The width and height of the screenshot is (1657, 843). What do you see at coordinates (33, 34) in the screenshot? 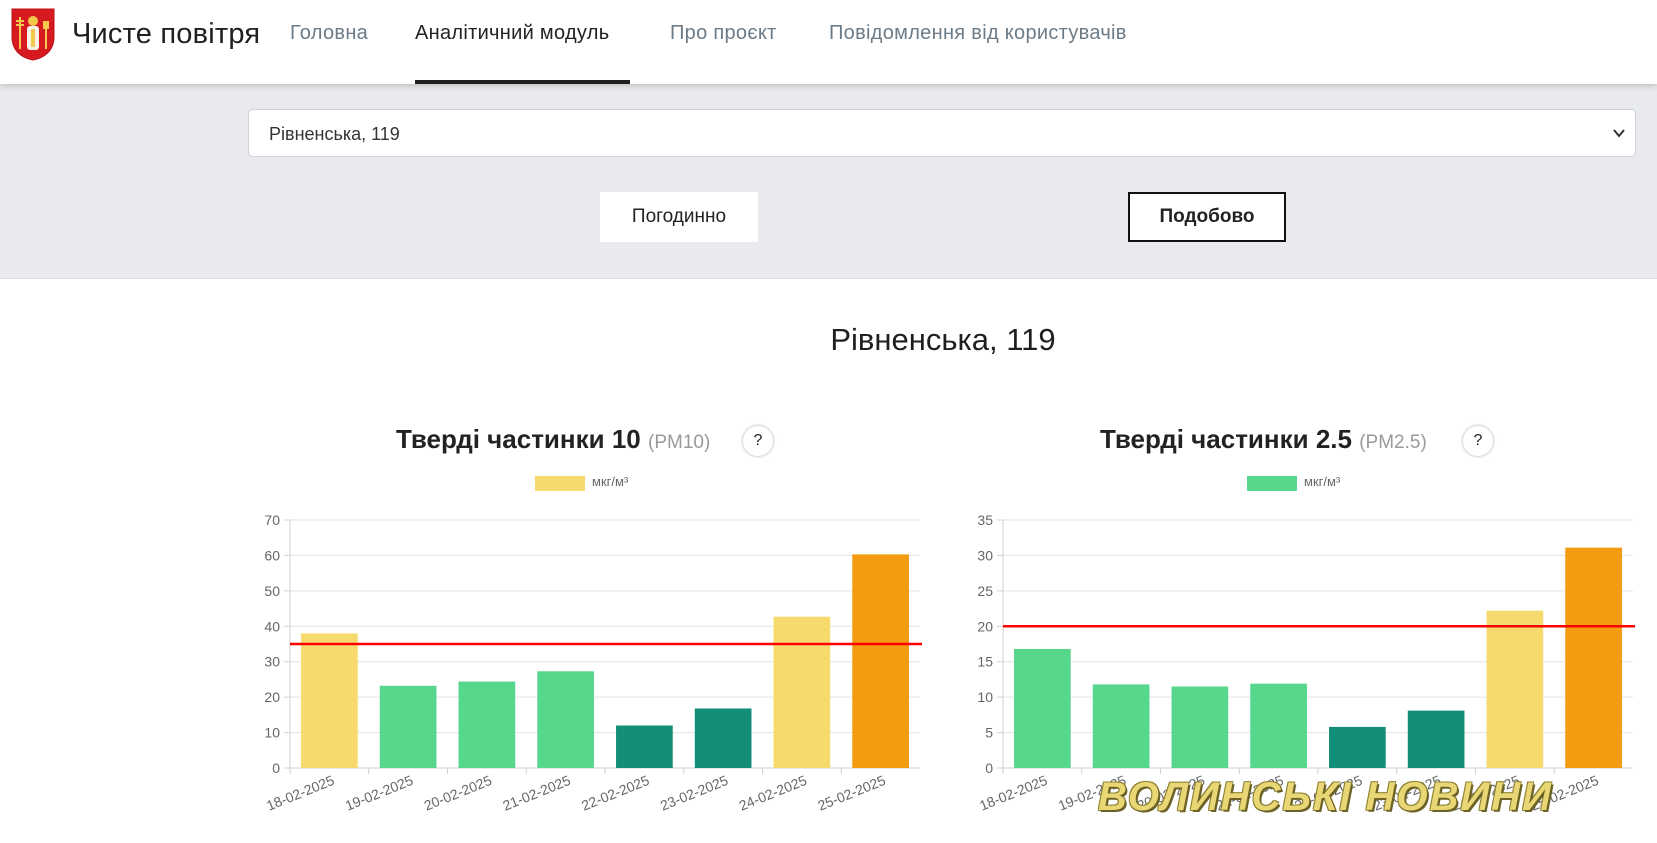
I see `city-coat-of-arms-logo` at bounding box center [33, 34].